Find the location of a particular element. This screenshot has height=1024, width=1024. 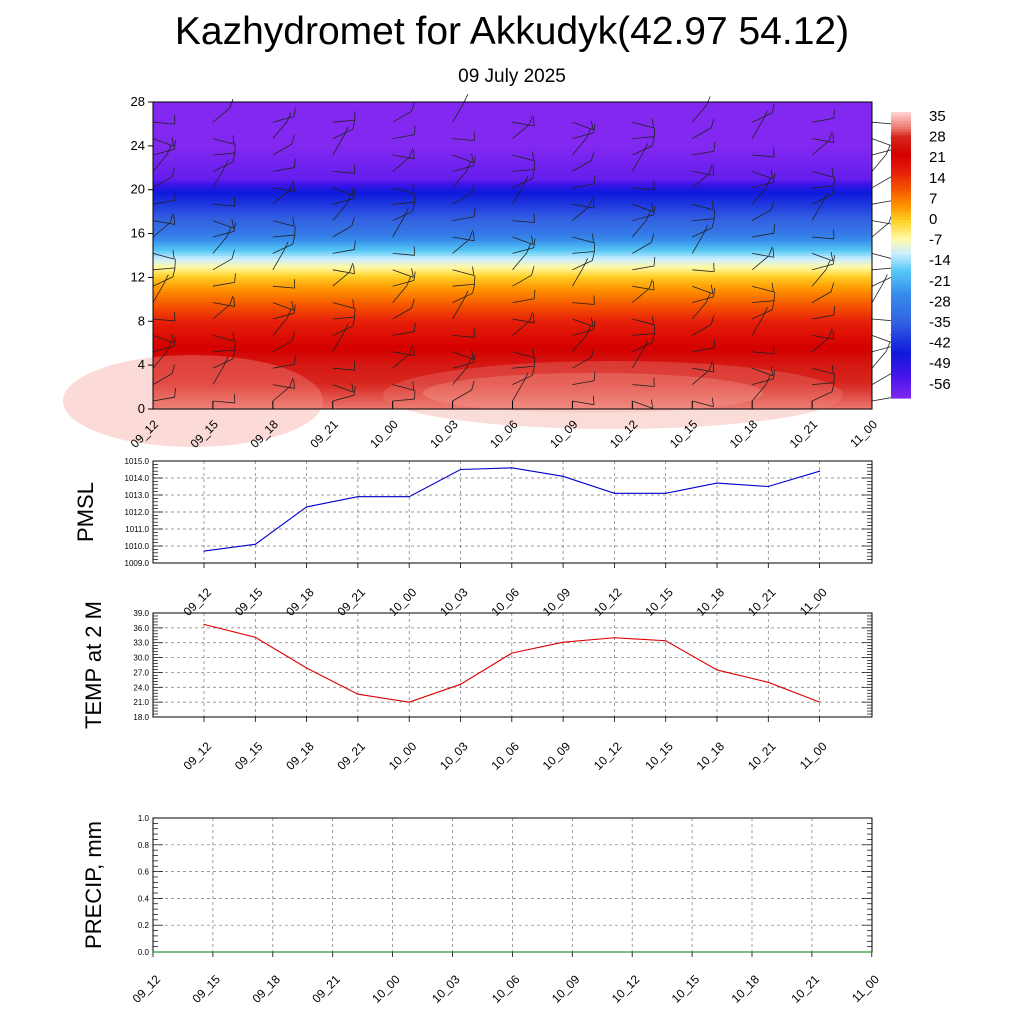

y-tick-label: 20 is located at coordinates (138, 189).